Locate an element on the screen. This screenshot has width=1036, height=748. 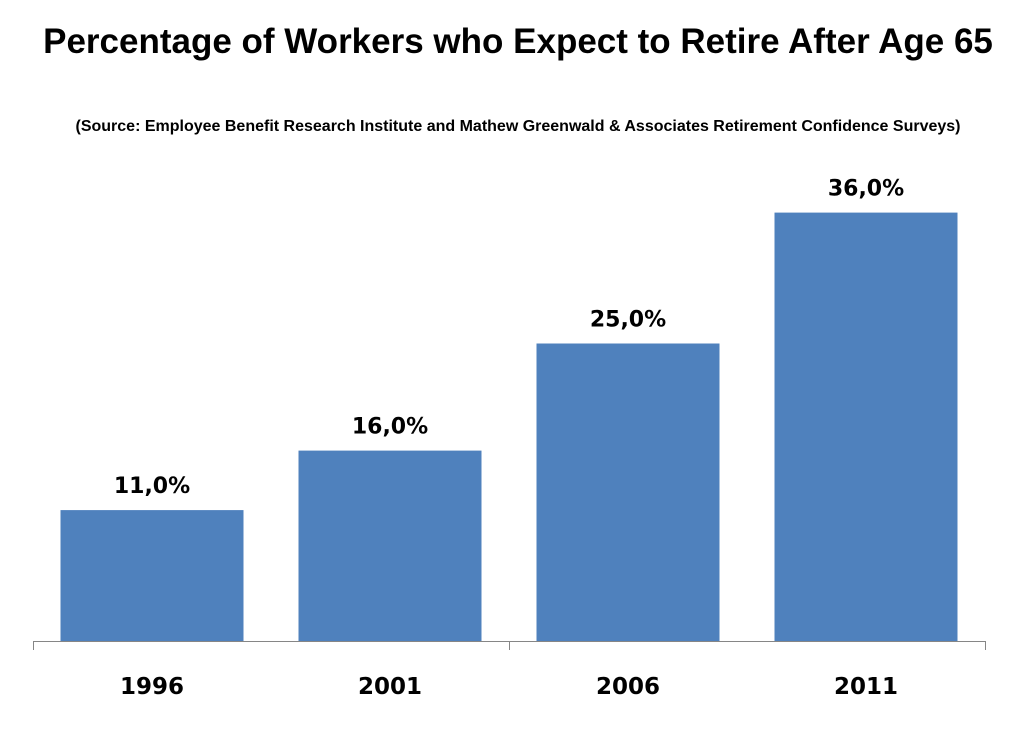
data-label-1996: 11,0% is located at coordinates (152, 486).